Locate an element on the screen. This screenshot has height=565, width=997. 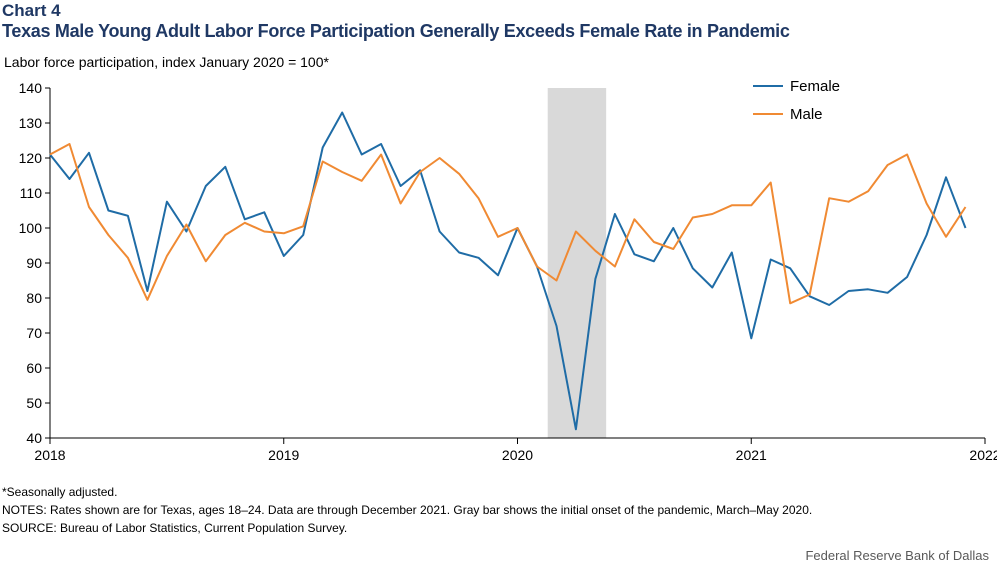
y-tick-label: 70 is located at coordinates (34, 333).